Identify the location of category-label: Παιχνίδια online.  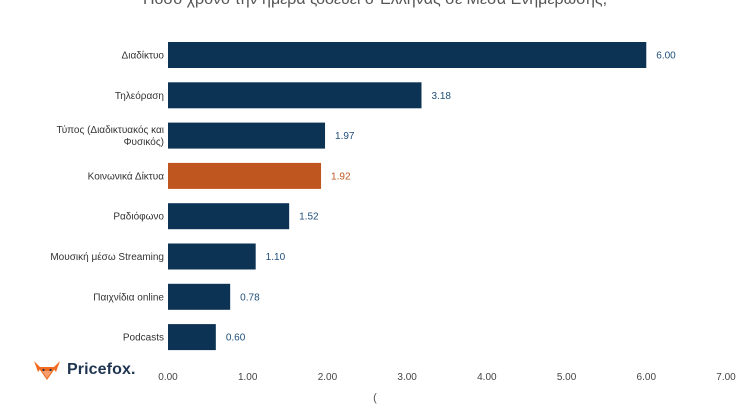
(128, 297).